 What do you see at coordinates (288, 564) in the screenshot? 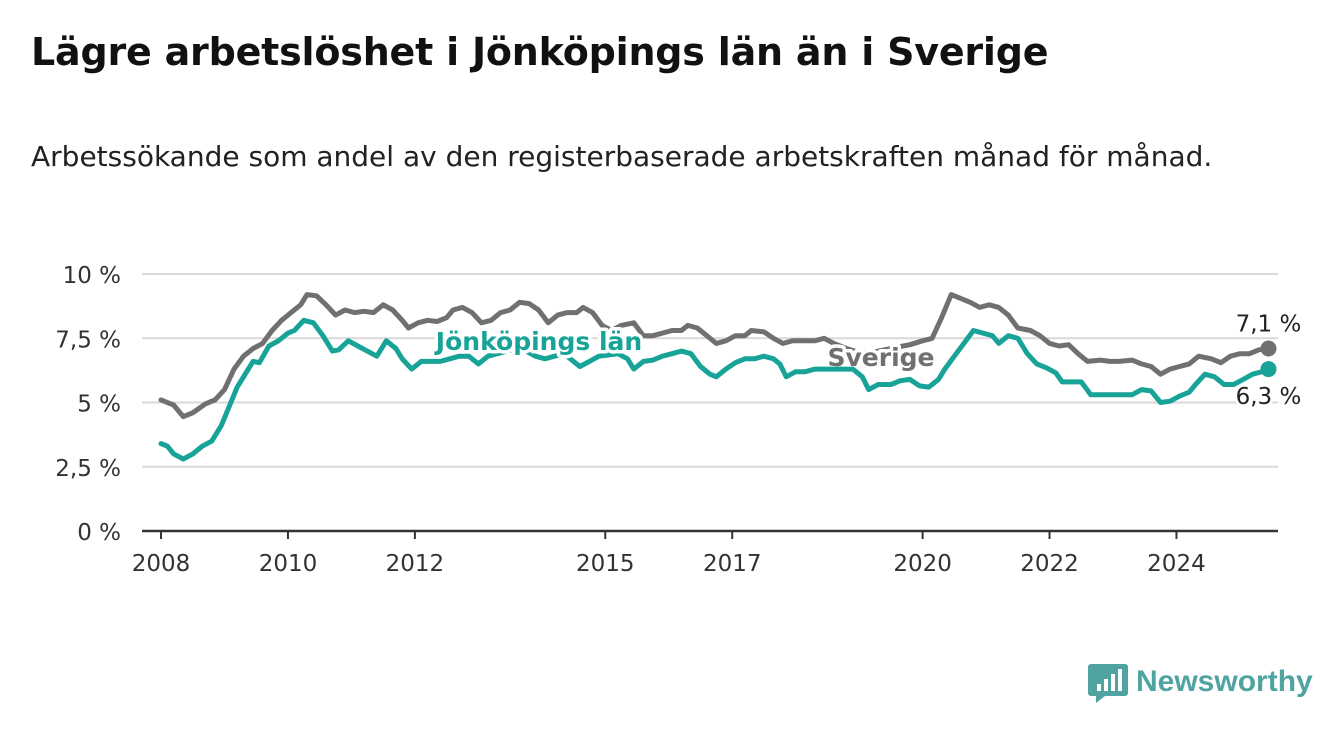
I see `x-tick-label: 2010` at bounding box center [288, 564].